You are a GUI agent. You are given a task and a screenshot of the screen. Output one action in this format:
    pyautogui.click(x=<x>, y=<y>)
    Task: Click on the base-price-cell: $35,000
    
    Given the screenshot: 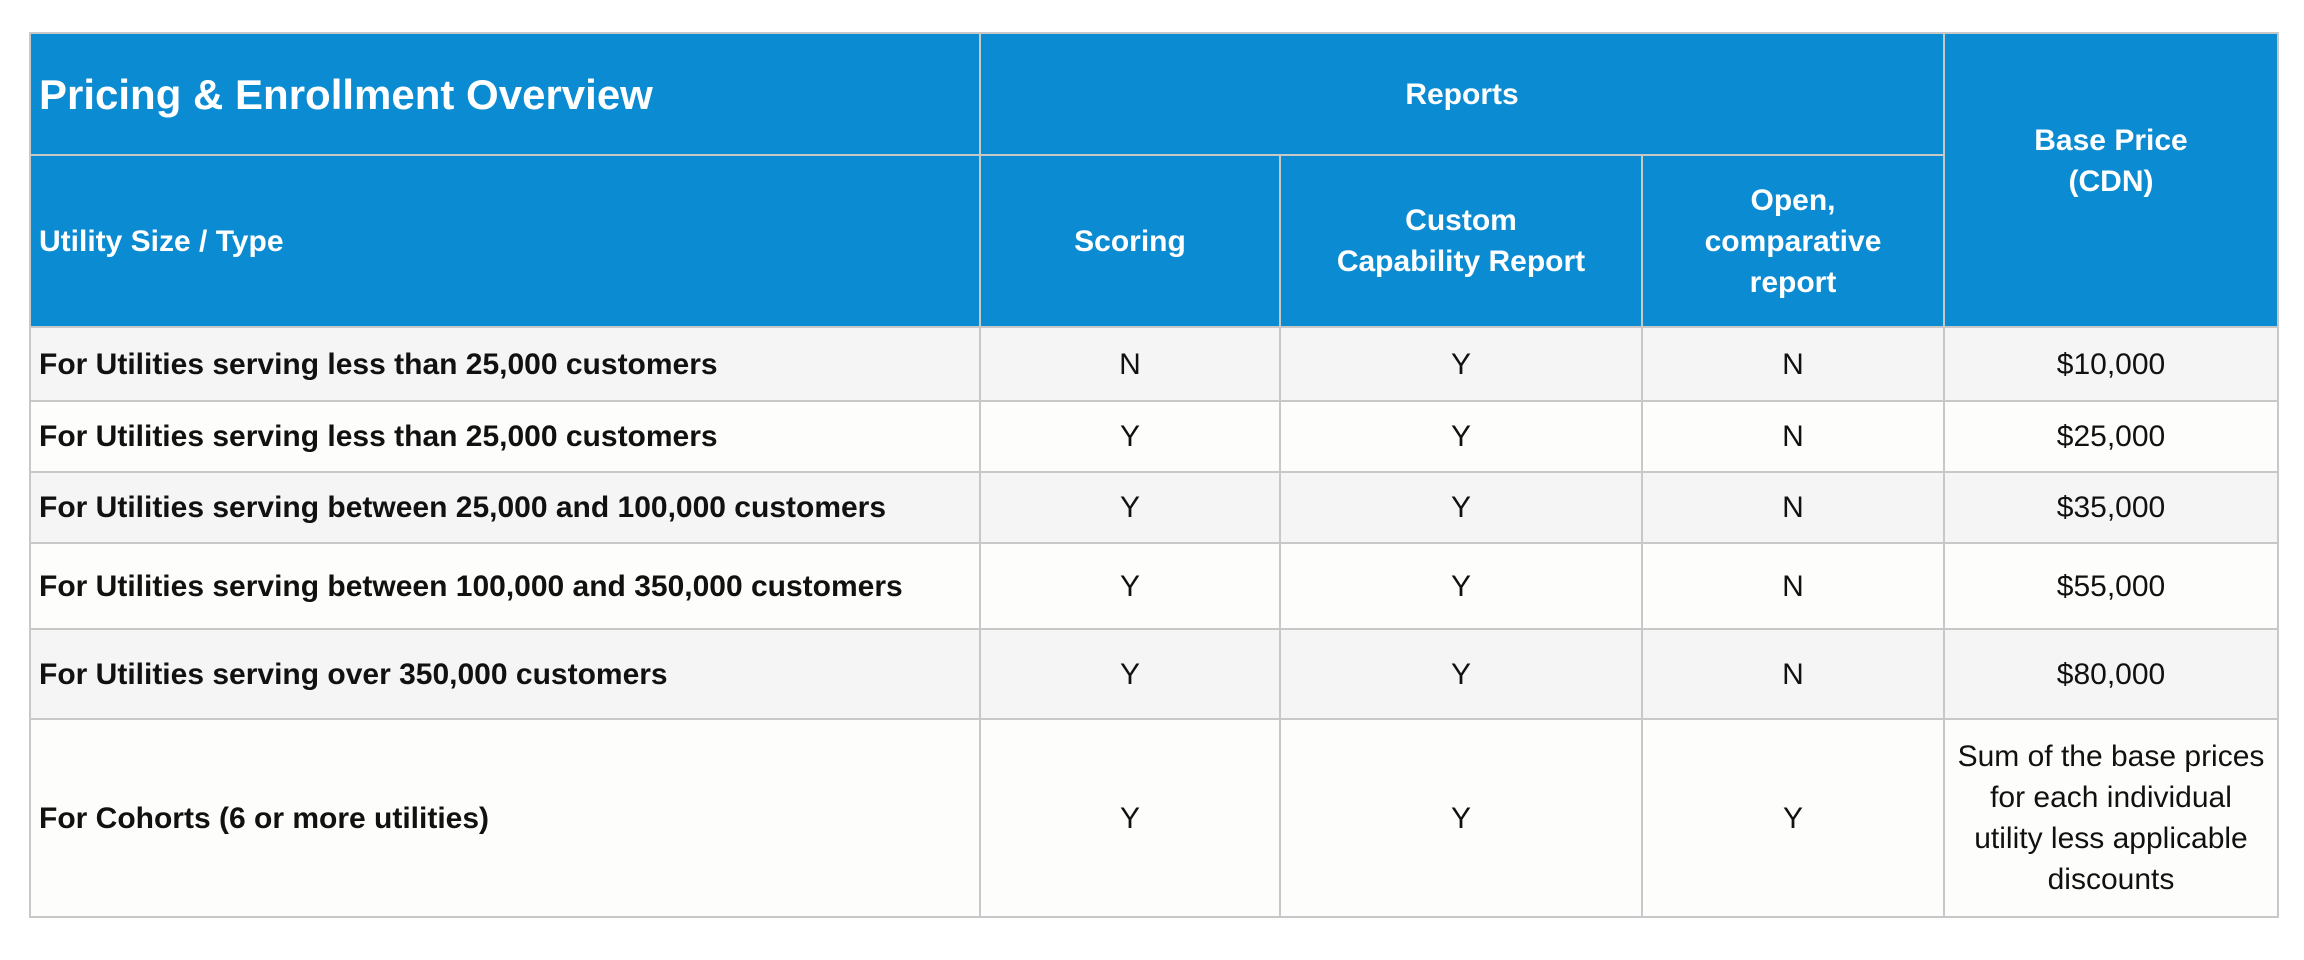 What is the action you would take?
    pyautogui.click(x=2111, y=507)
    